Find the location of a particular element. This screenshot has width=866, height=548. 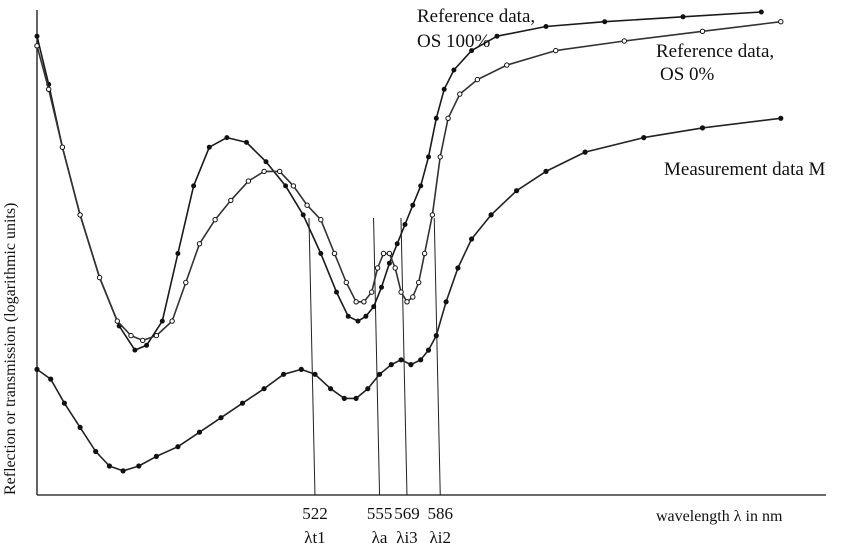

marker-symbol-1: λa is located at coordinates (380, 537).